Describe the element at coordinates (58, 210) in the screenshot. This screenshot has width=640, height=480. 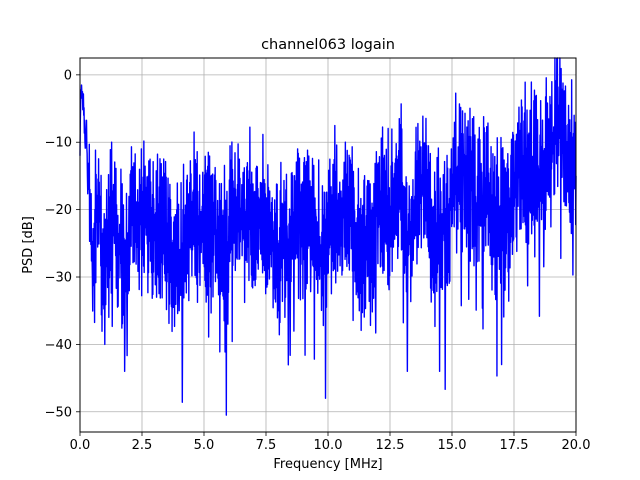
I see `y-tick-label: −20` at that location.